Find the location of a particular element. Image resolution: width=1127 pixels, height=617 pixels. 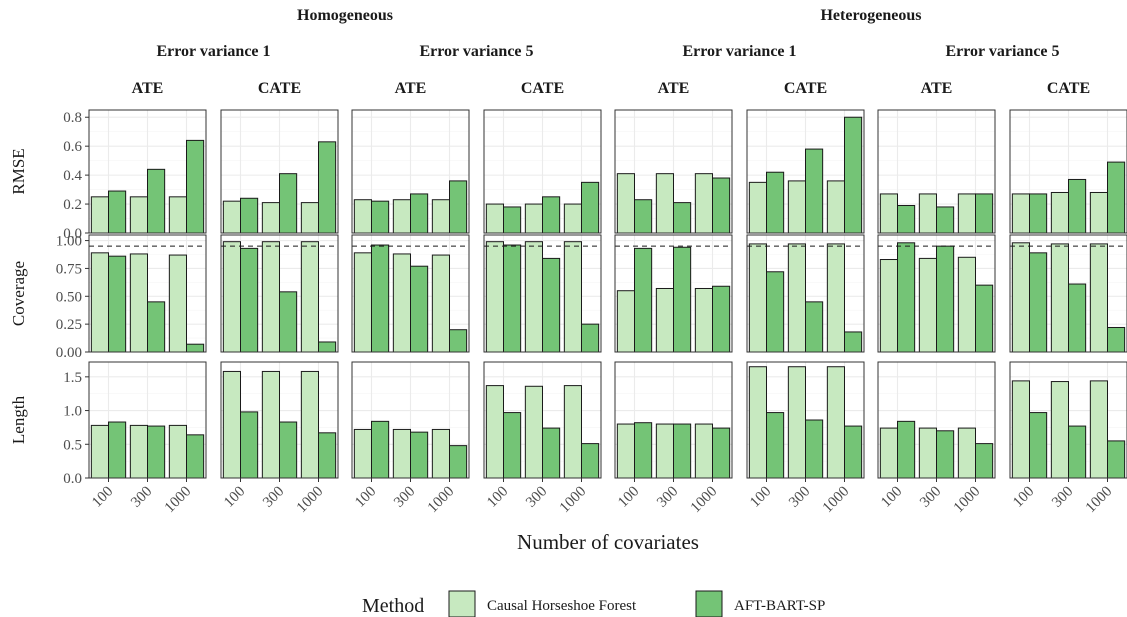

strip-error-variance-1: Error variance 1 is located at coordinates (739, 51).